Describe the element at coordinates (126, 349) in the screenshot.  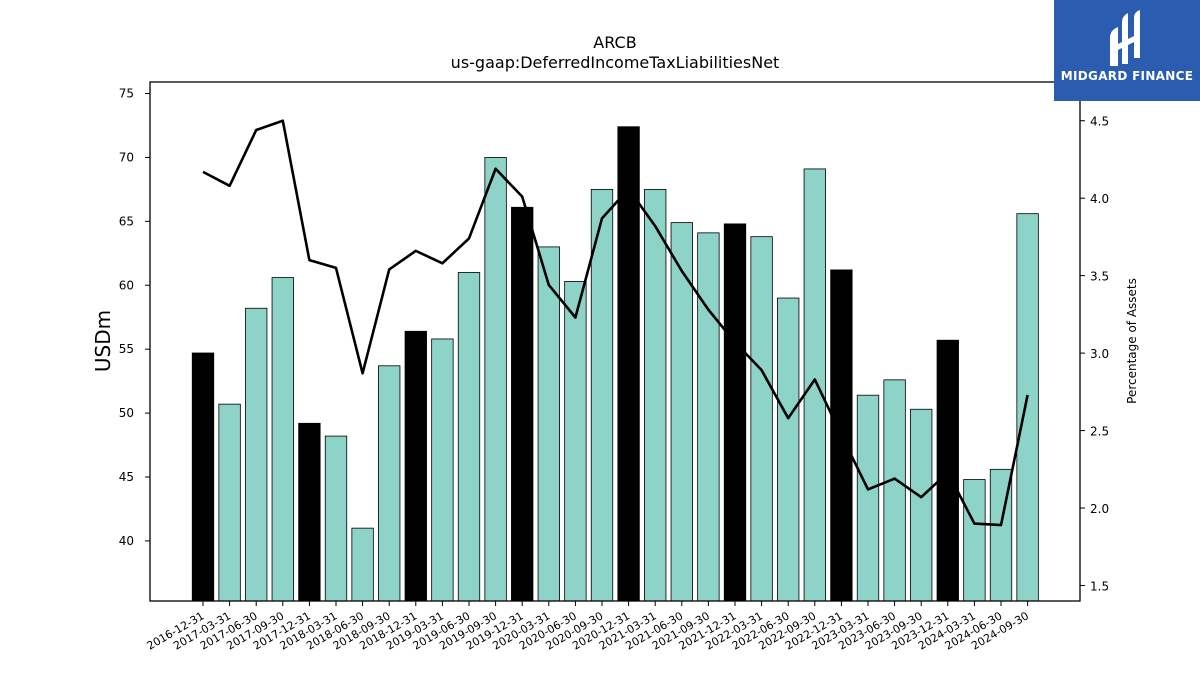
I see `left-tick-label: 55` at that location.